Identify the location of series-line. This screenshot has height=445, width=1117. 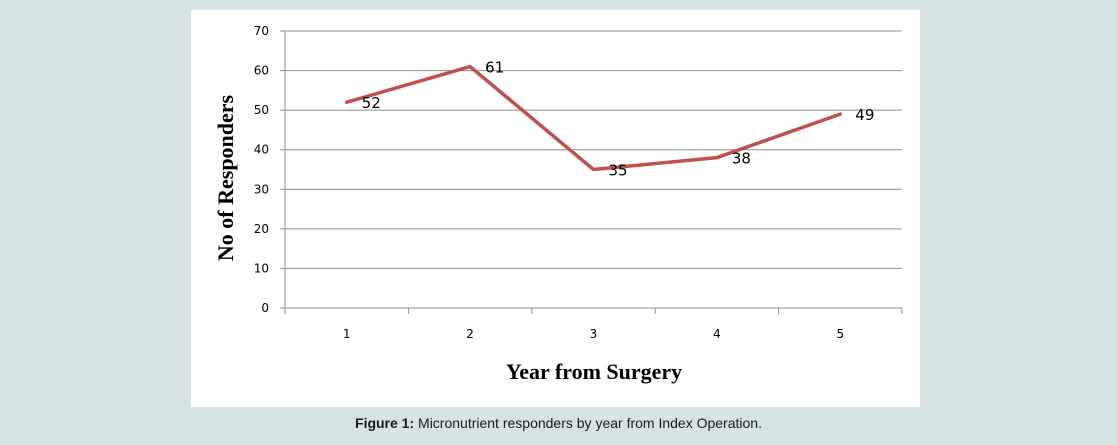
(593, 118).